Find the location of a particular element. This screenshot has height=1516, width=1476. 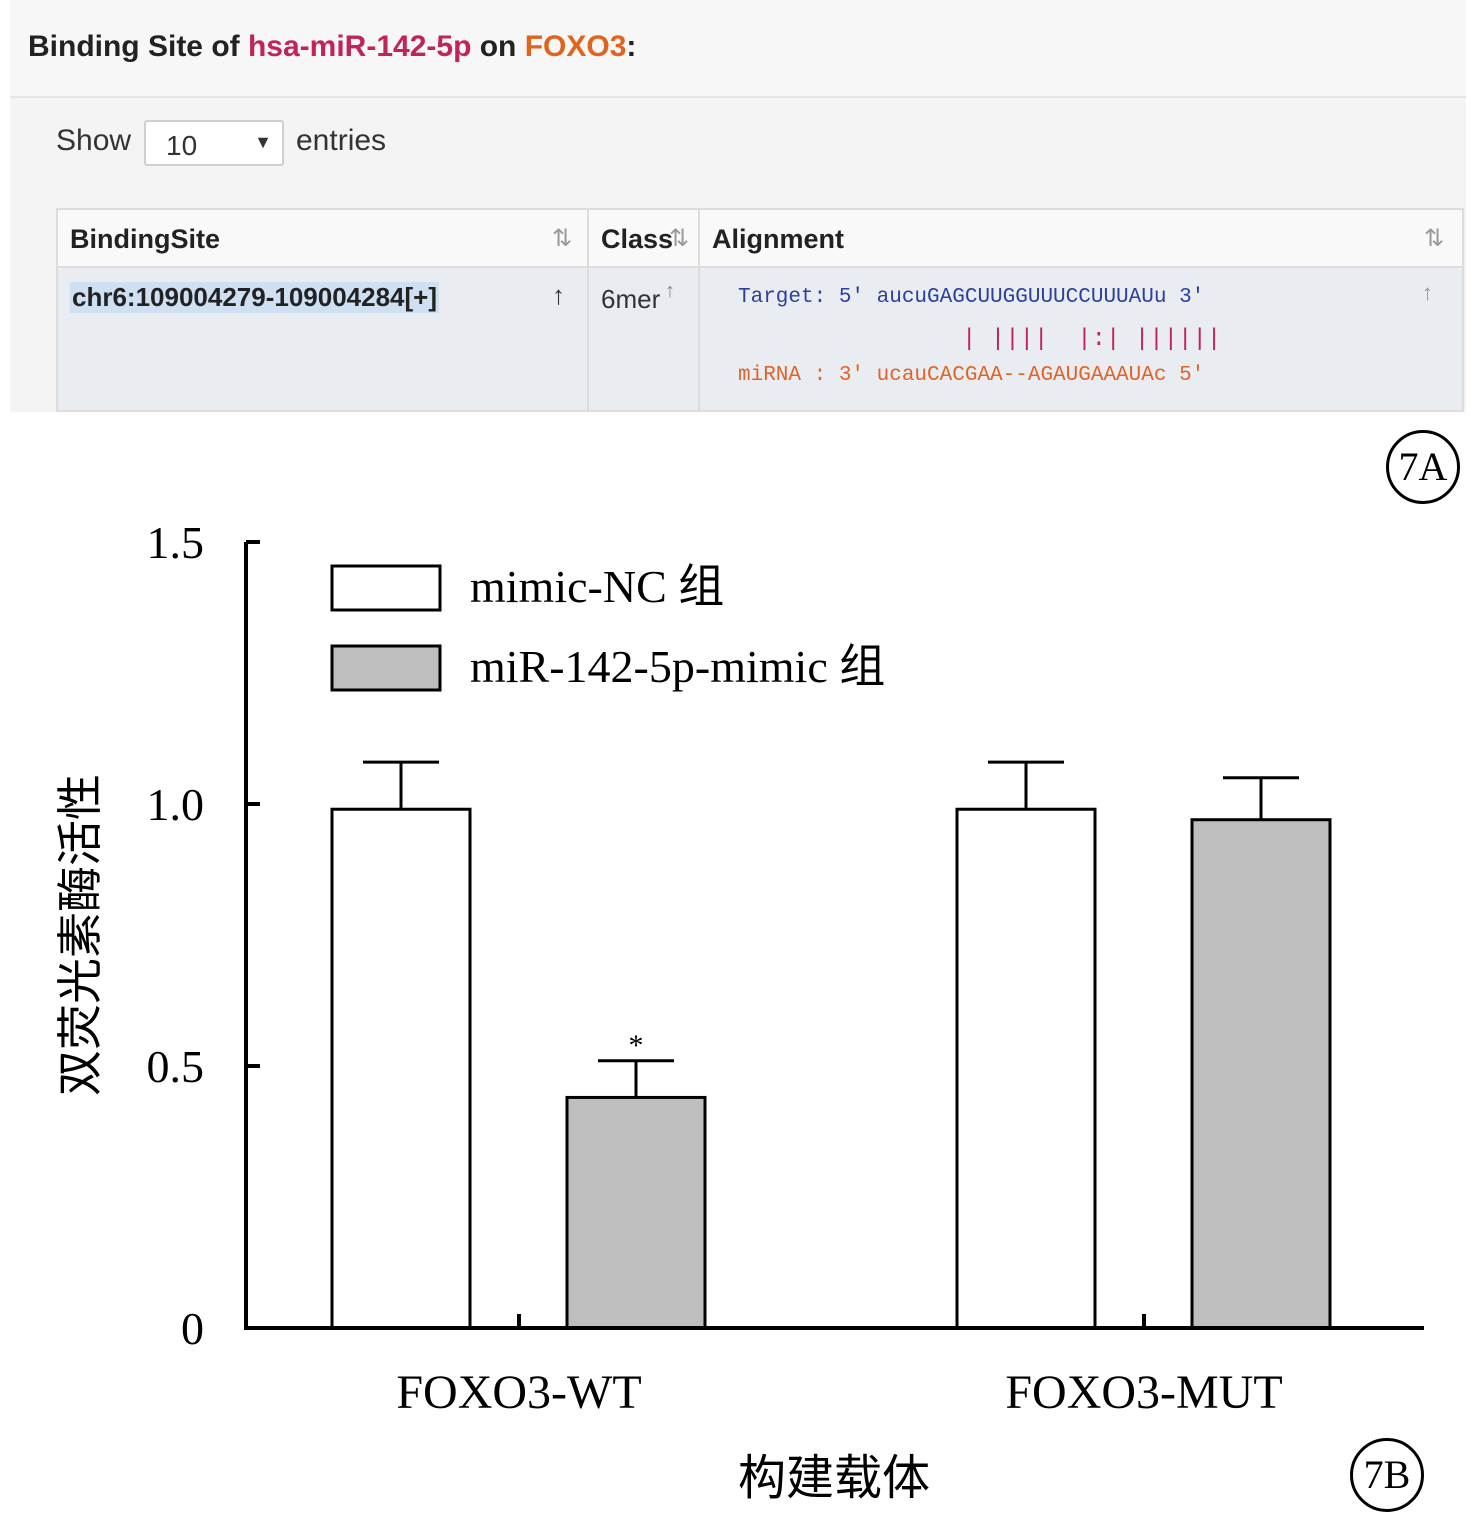

column-header-label: Class is located at coordinates (637, 239).